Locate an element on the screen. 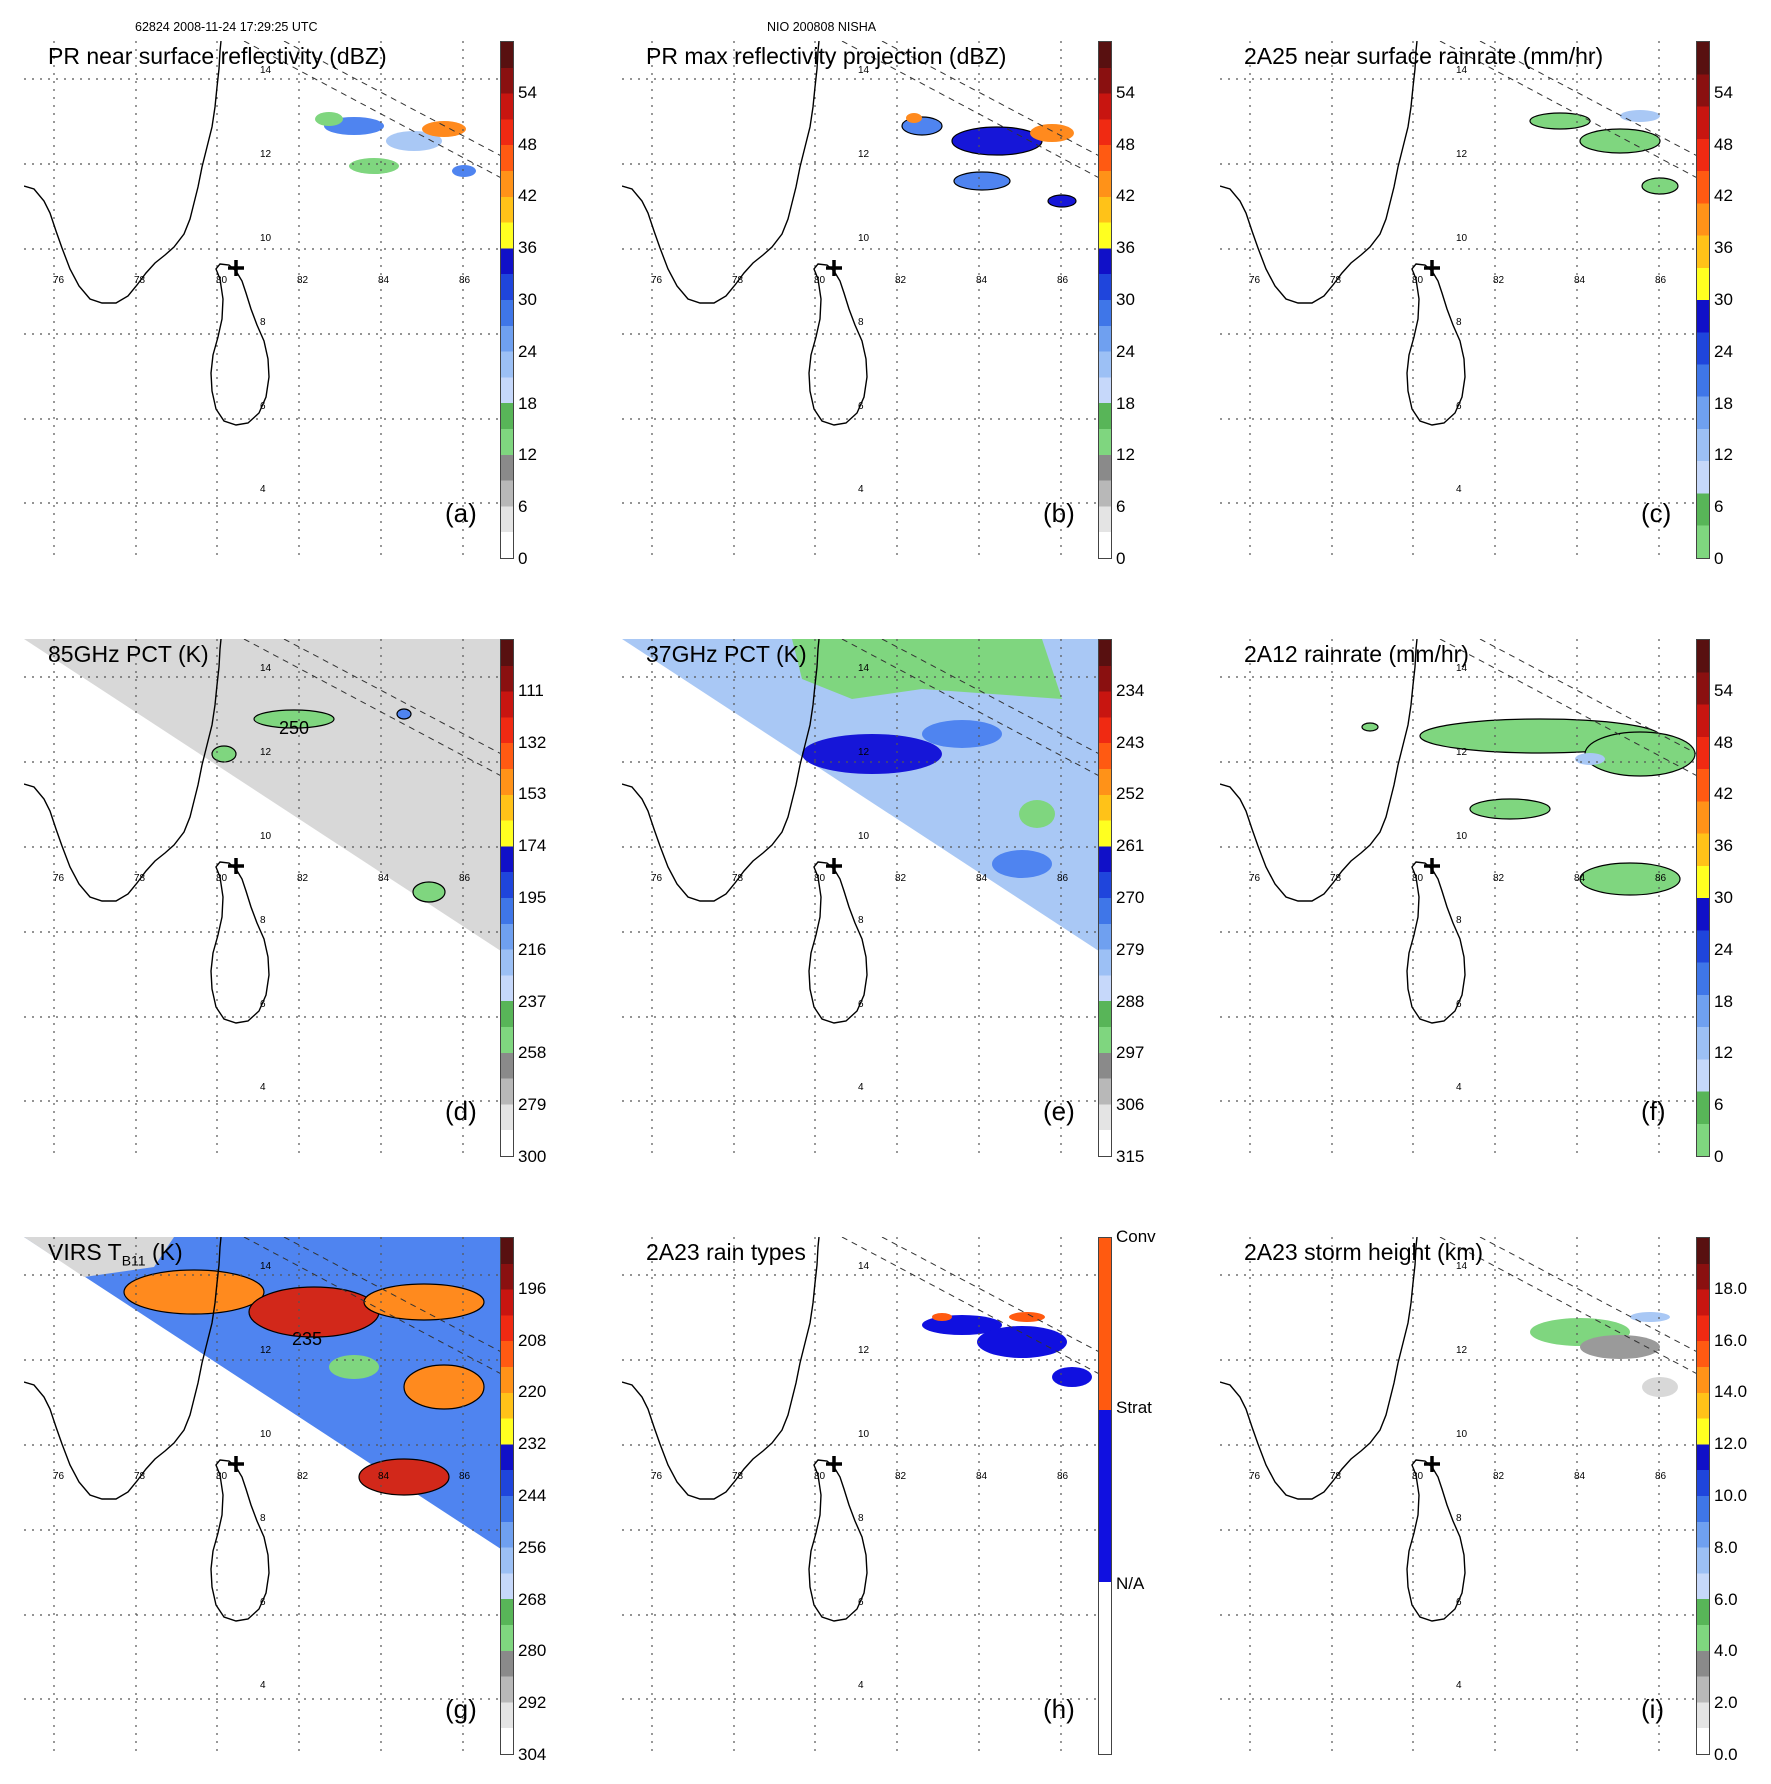  rainrate-echo is located at coordinates (1620, 141).